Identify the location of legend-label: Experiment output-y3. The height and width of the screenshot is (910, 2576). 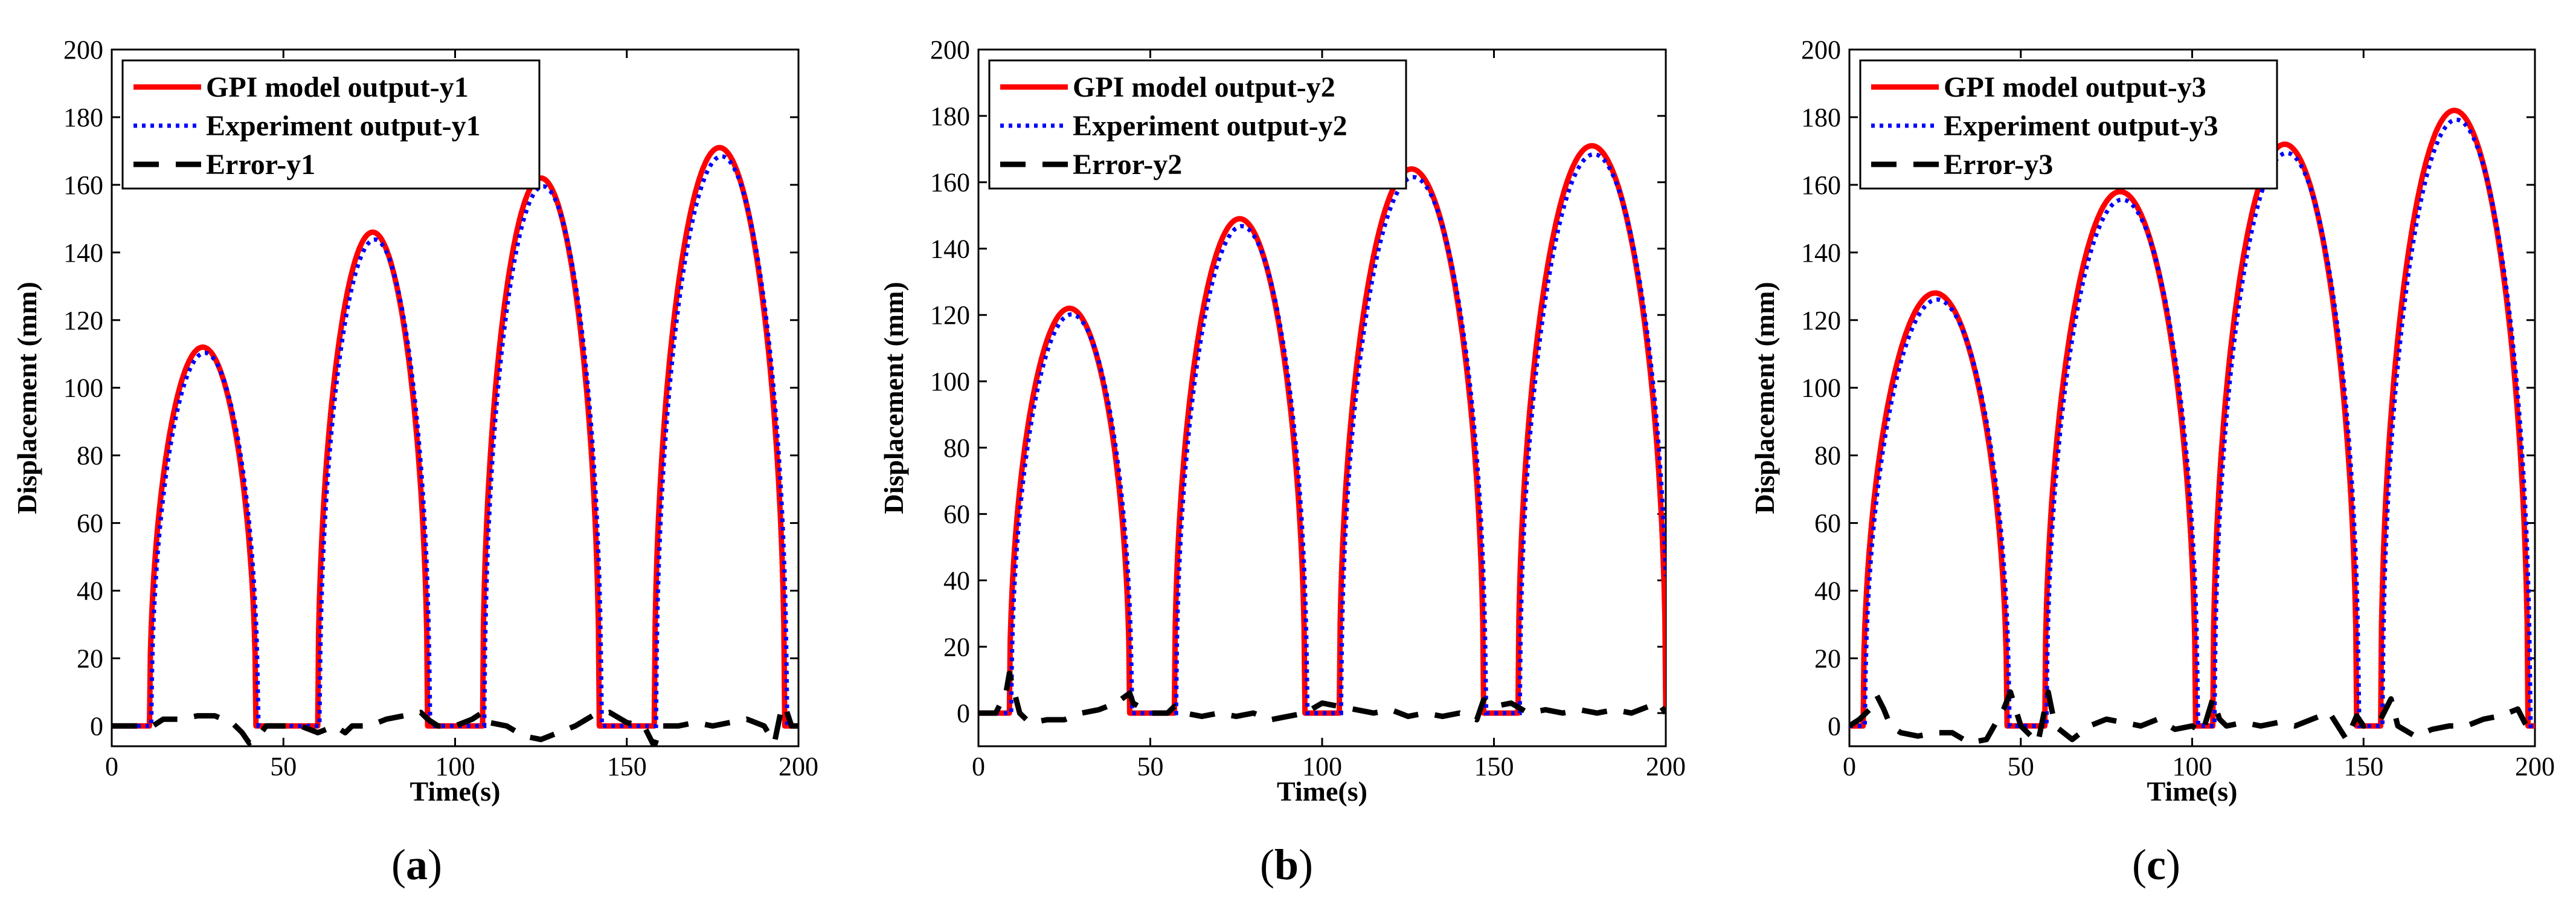
(2081, 126).